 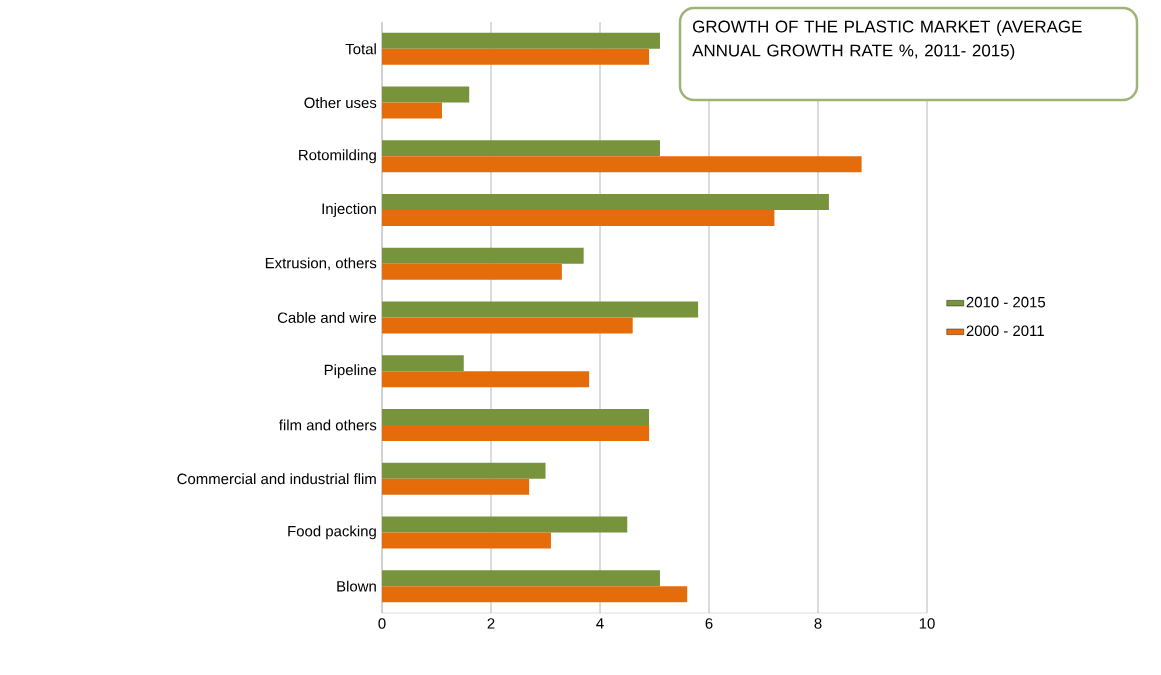 What do you see at coordinates (382, 623) in the screenshot?
I see `x-tick-label: 0` at bounding box center [382, 623].